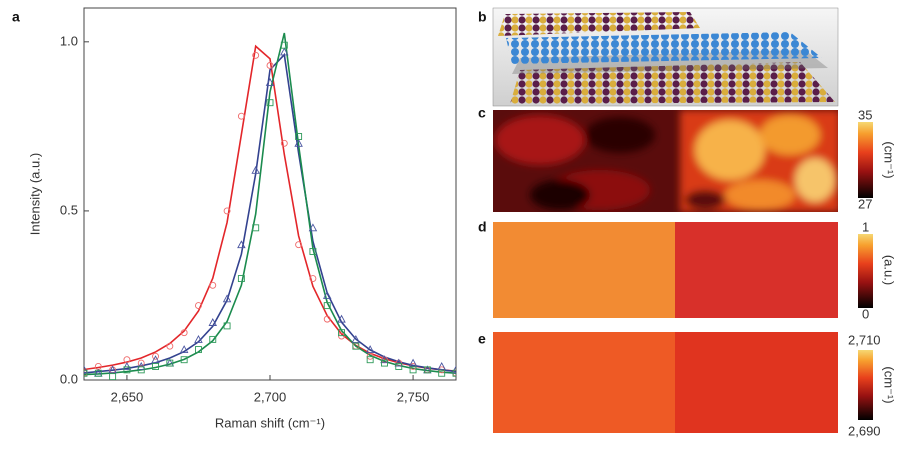 This screenshot has width=905, height=451. Describe the element at coordinates (665, 57) in the screenshot. I see `lattice-render` at that location.